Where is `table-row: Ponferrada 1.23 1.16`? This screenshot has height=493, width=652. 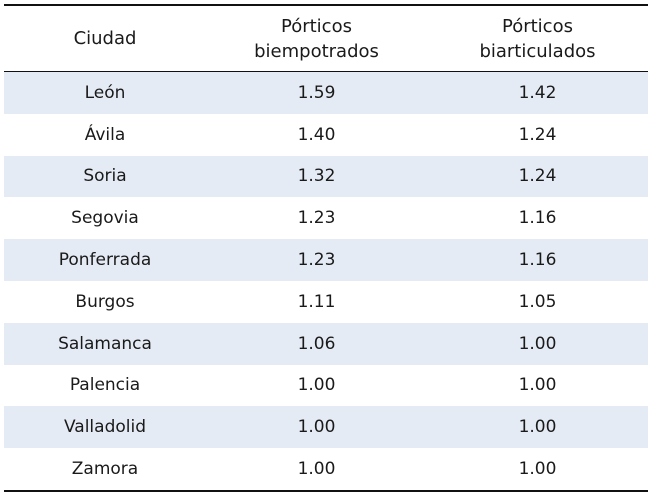 table-row: Ponferrada 1.23 1.16 is located at coordinates (326, 260).